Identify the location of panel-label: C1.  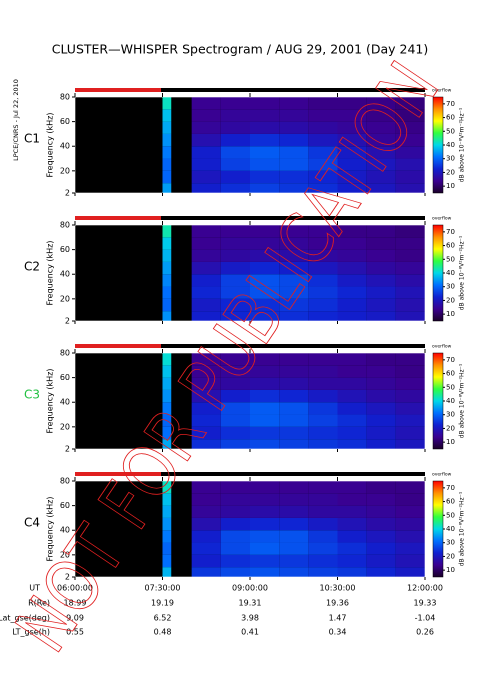
(32, 139).